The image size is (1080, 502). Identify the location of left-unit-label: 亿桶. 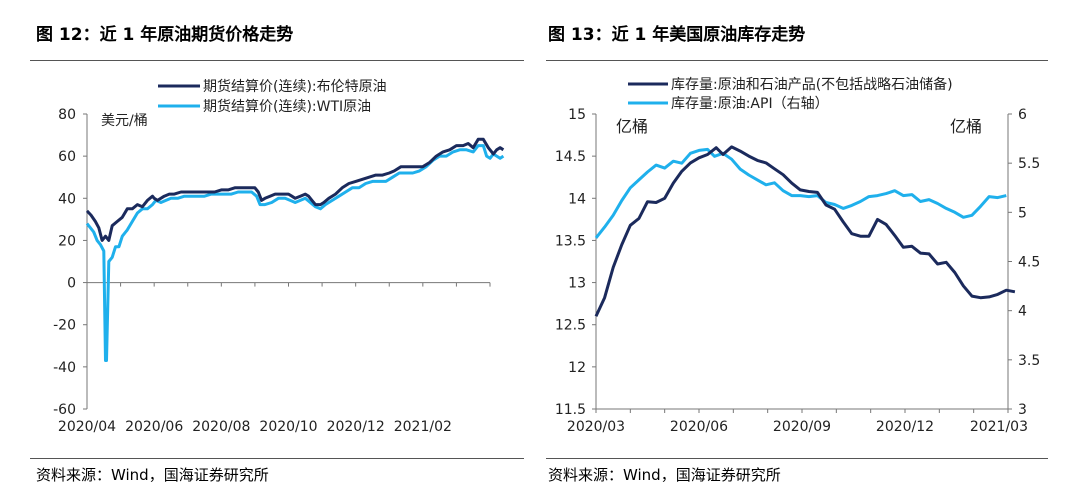
(632, 126).